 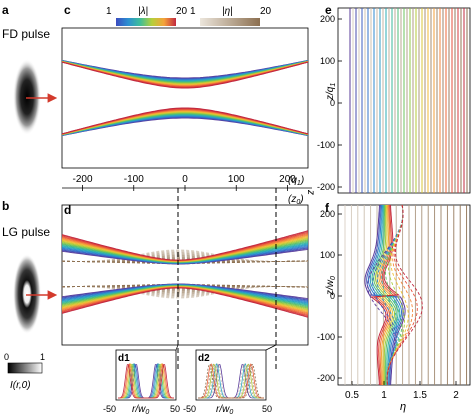 What do you see at coordinates (26, 34) in the screenshot?
I see `fd-pulse-label: FD pulse` at bounding box center [26, 34].